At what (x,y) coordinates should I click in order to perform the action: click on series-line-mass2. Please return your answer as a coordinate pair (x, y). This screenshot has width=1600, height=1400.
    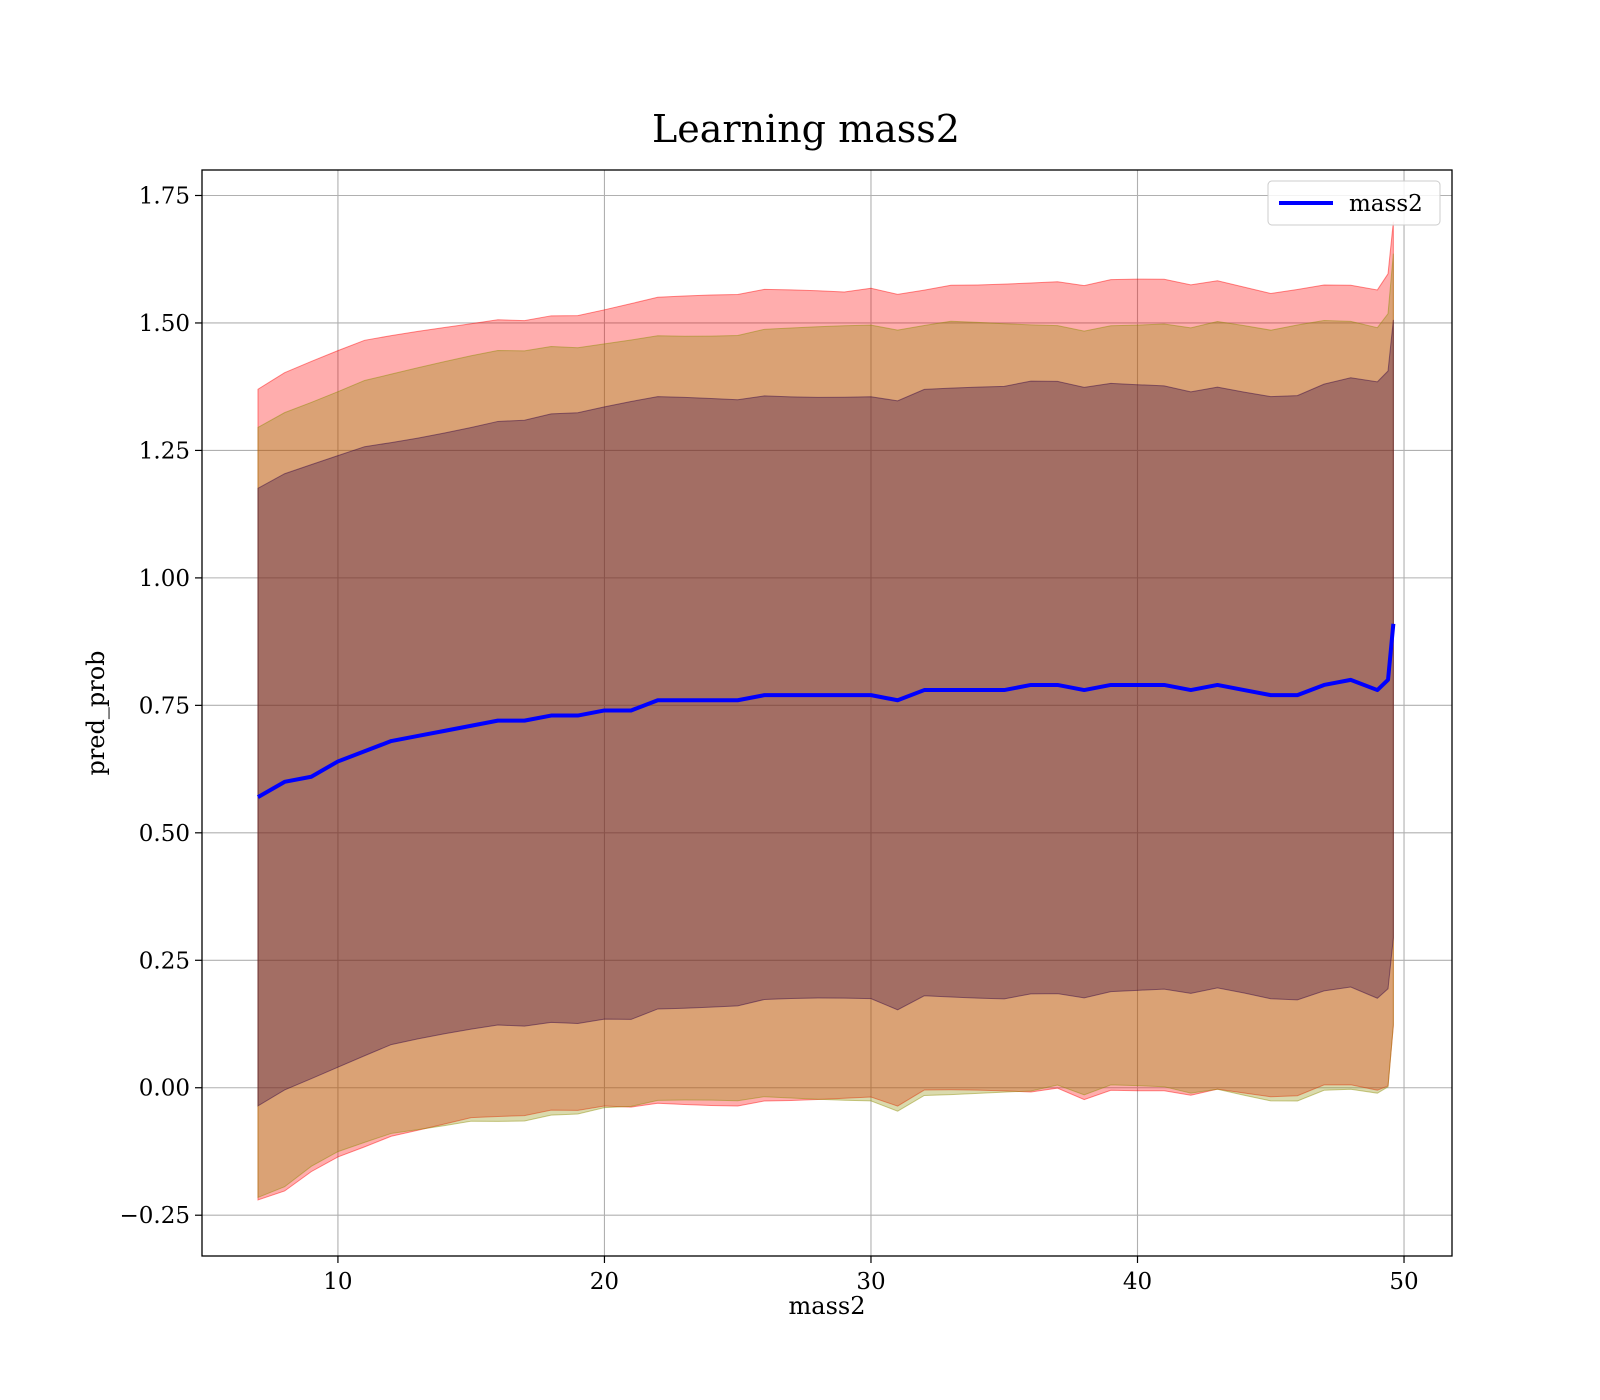
    Looking at the image, I should click on (826, 711).